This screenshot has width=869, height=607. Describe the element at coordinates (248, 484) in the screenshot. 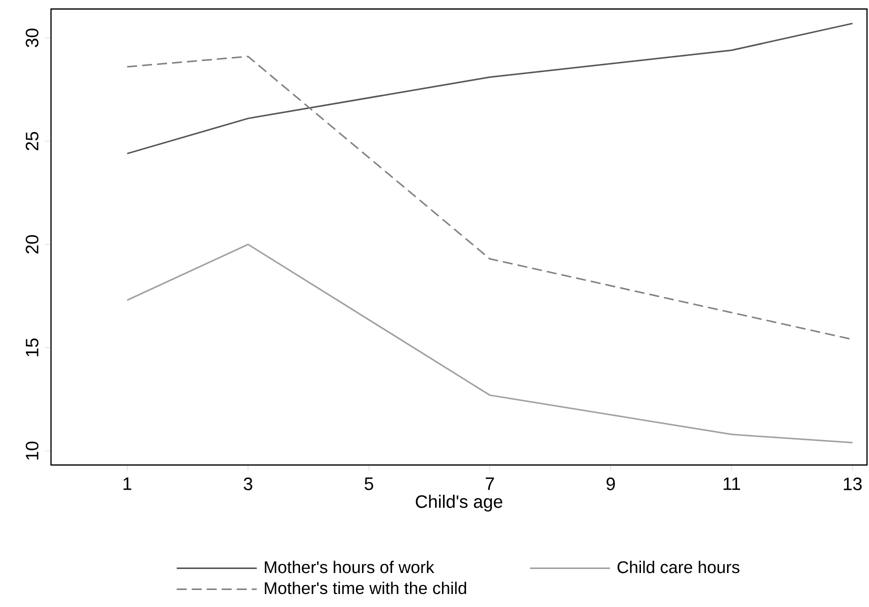

I see `x-tick-label: 3` at that location.